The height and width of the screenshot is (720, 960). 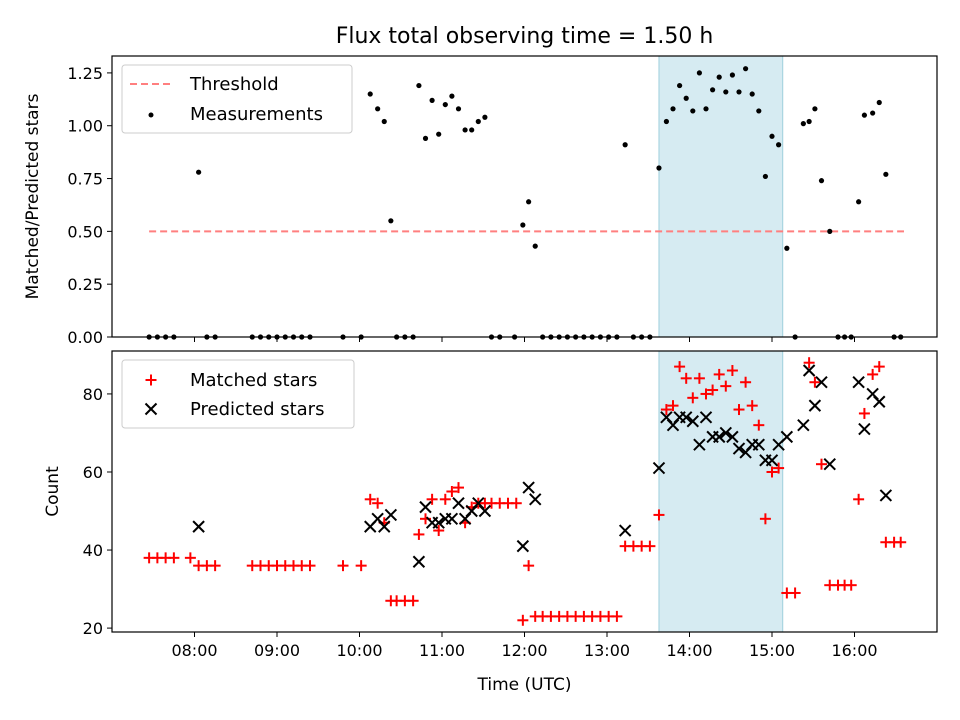 What do you see at coordinates (772, 650) in the screenshot?
I see `x-tick-label: 15:00` at bounding box center [772, 650].